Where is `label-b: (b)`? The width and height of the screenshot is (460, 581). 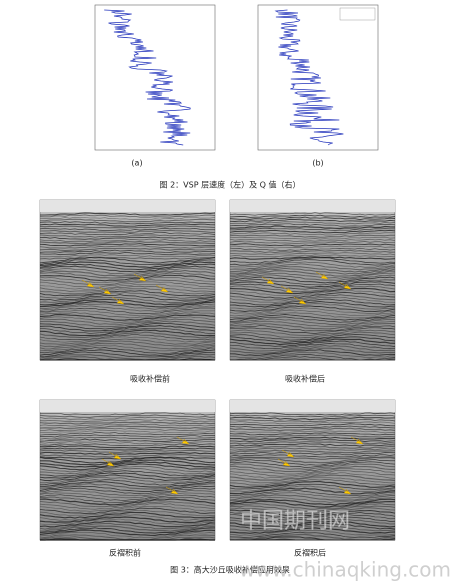
label-b: (b) is located at coordinates (317, 163).